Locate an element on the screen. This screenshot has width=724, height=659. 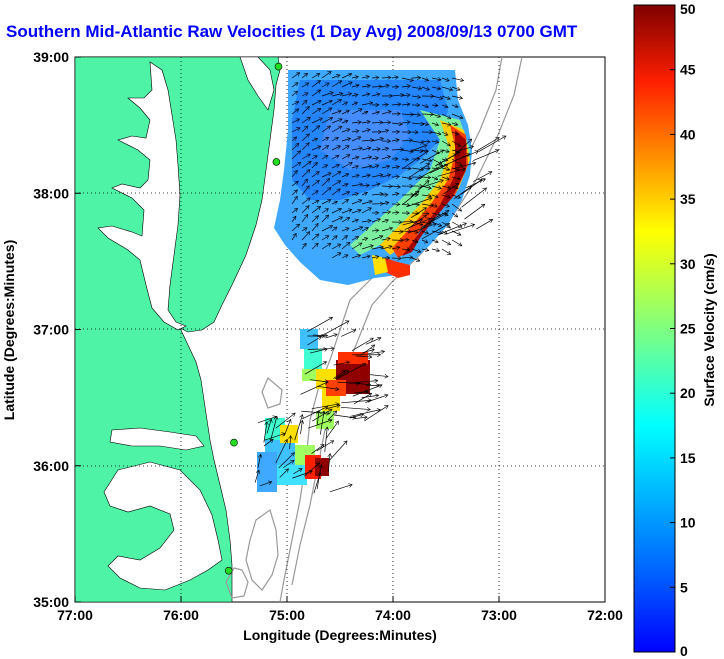
colorbar-tick-label: 15 is located at coordinates (688, 458).